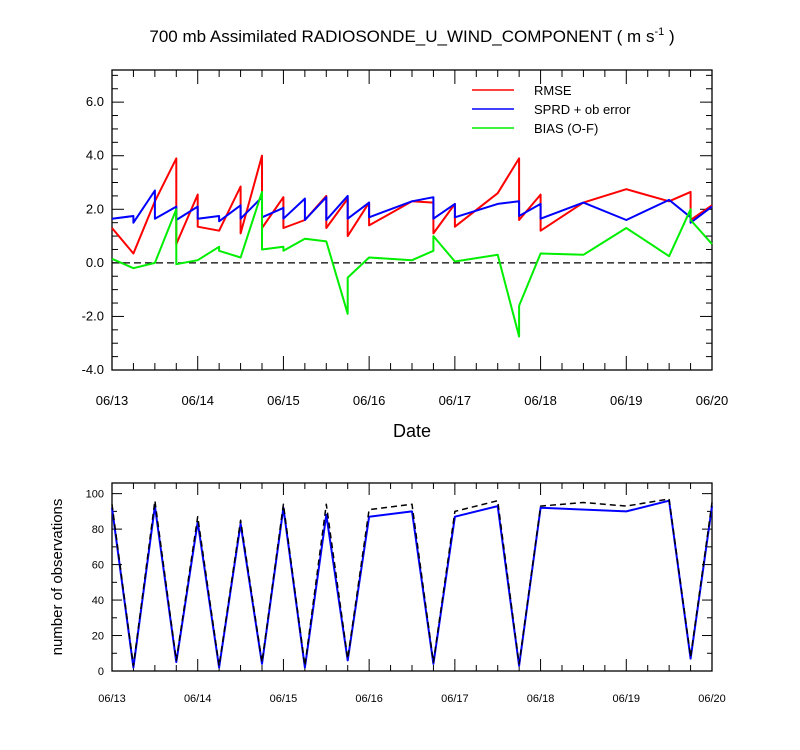 The image size is (800, 750). Describe the element at coordinates (98, 530) in the screenshot. I see `y-tick-label: 80` at that location.